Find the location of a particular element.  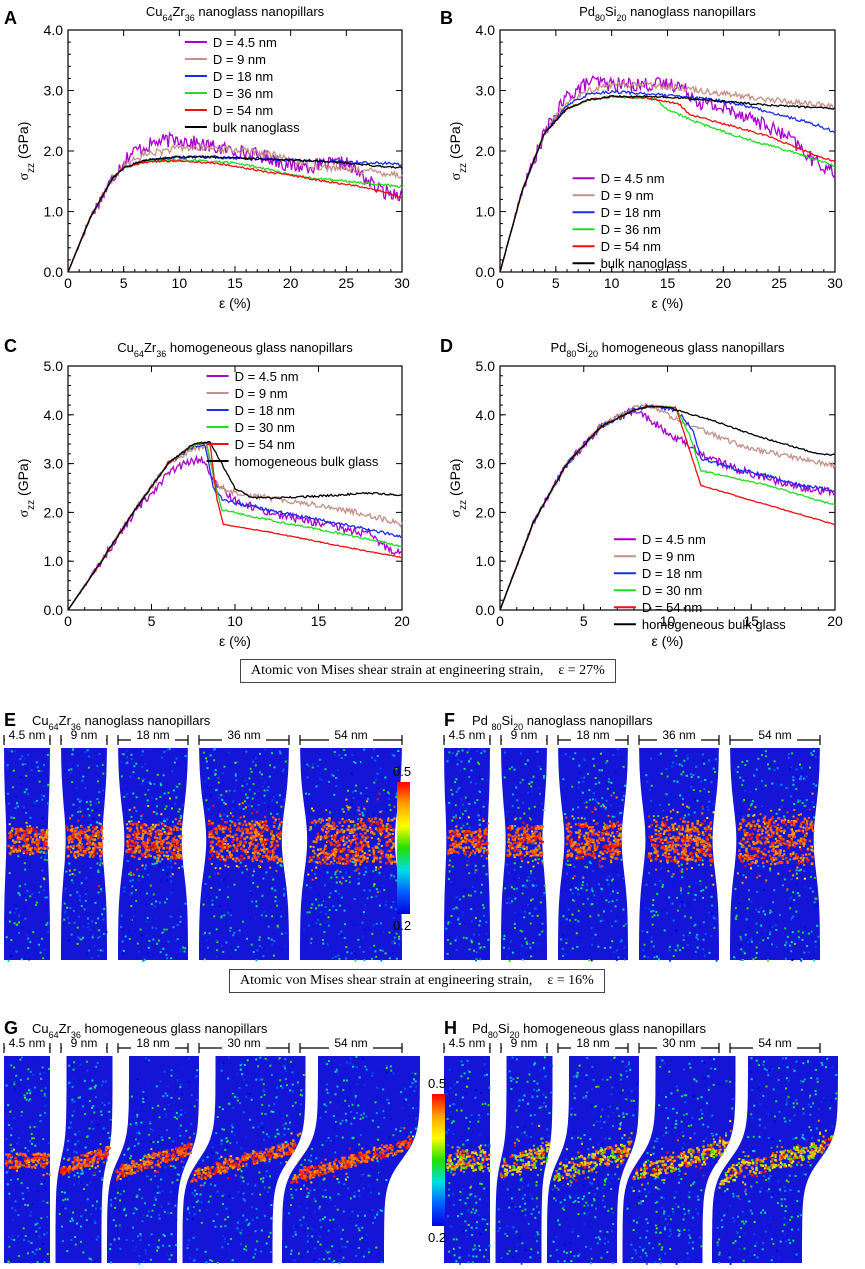

x-axis-label: ε (%) is located at coordinates (668, 641).